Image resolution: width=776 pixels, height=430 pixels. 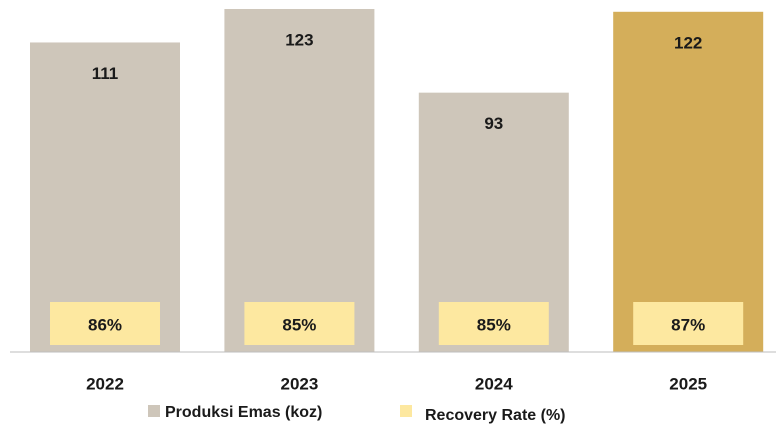 I want to click on legend-label: Recovery Rate (%), so click(x=495, y=415).